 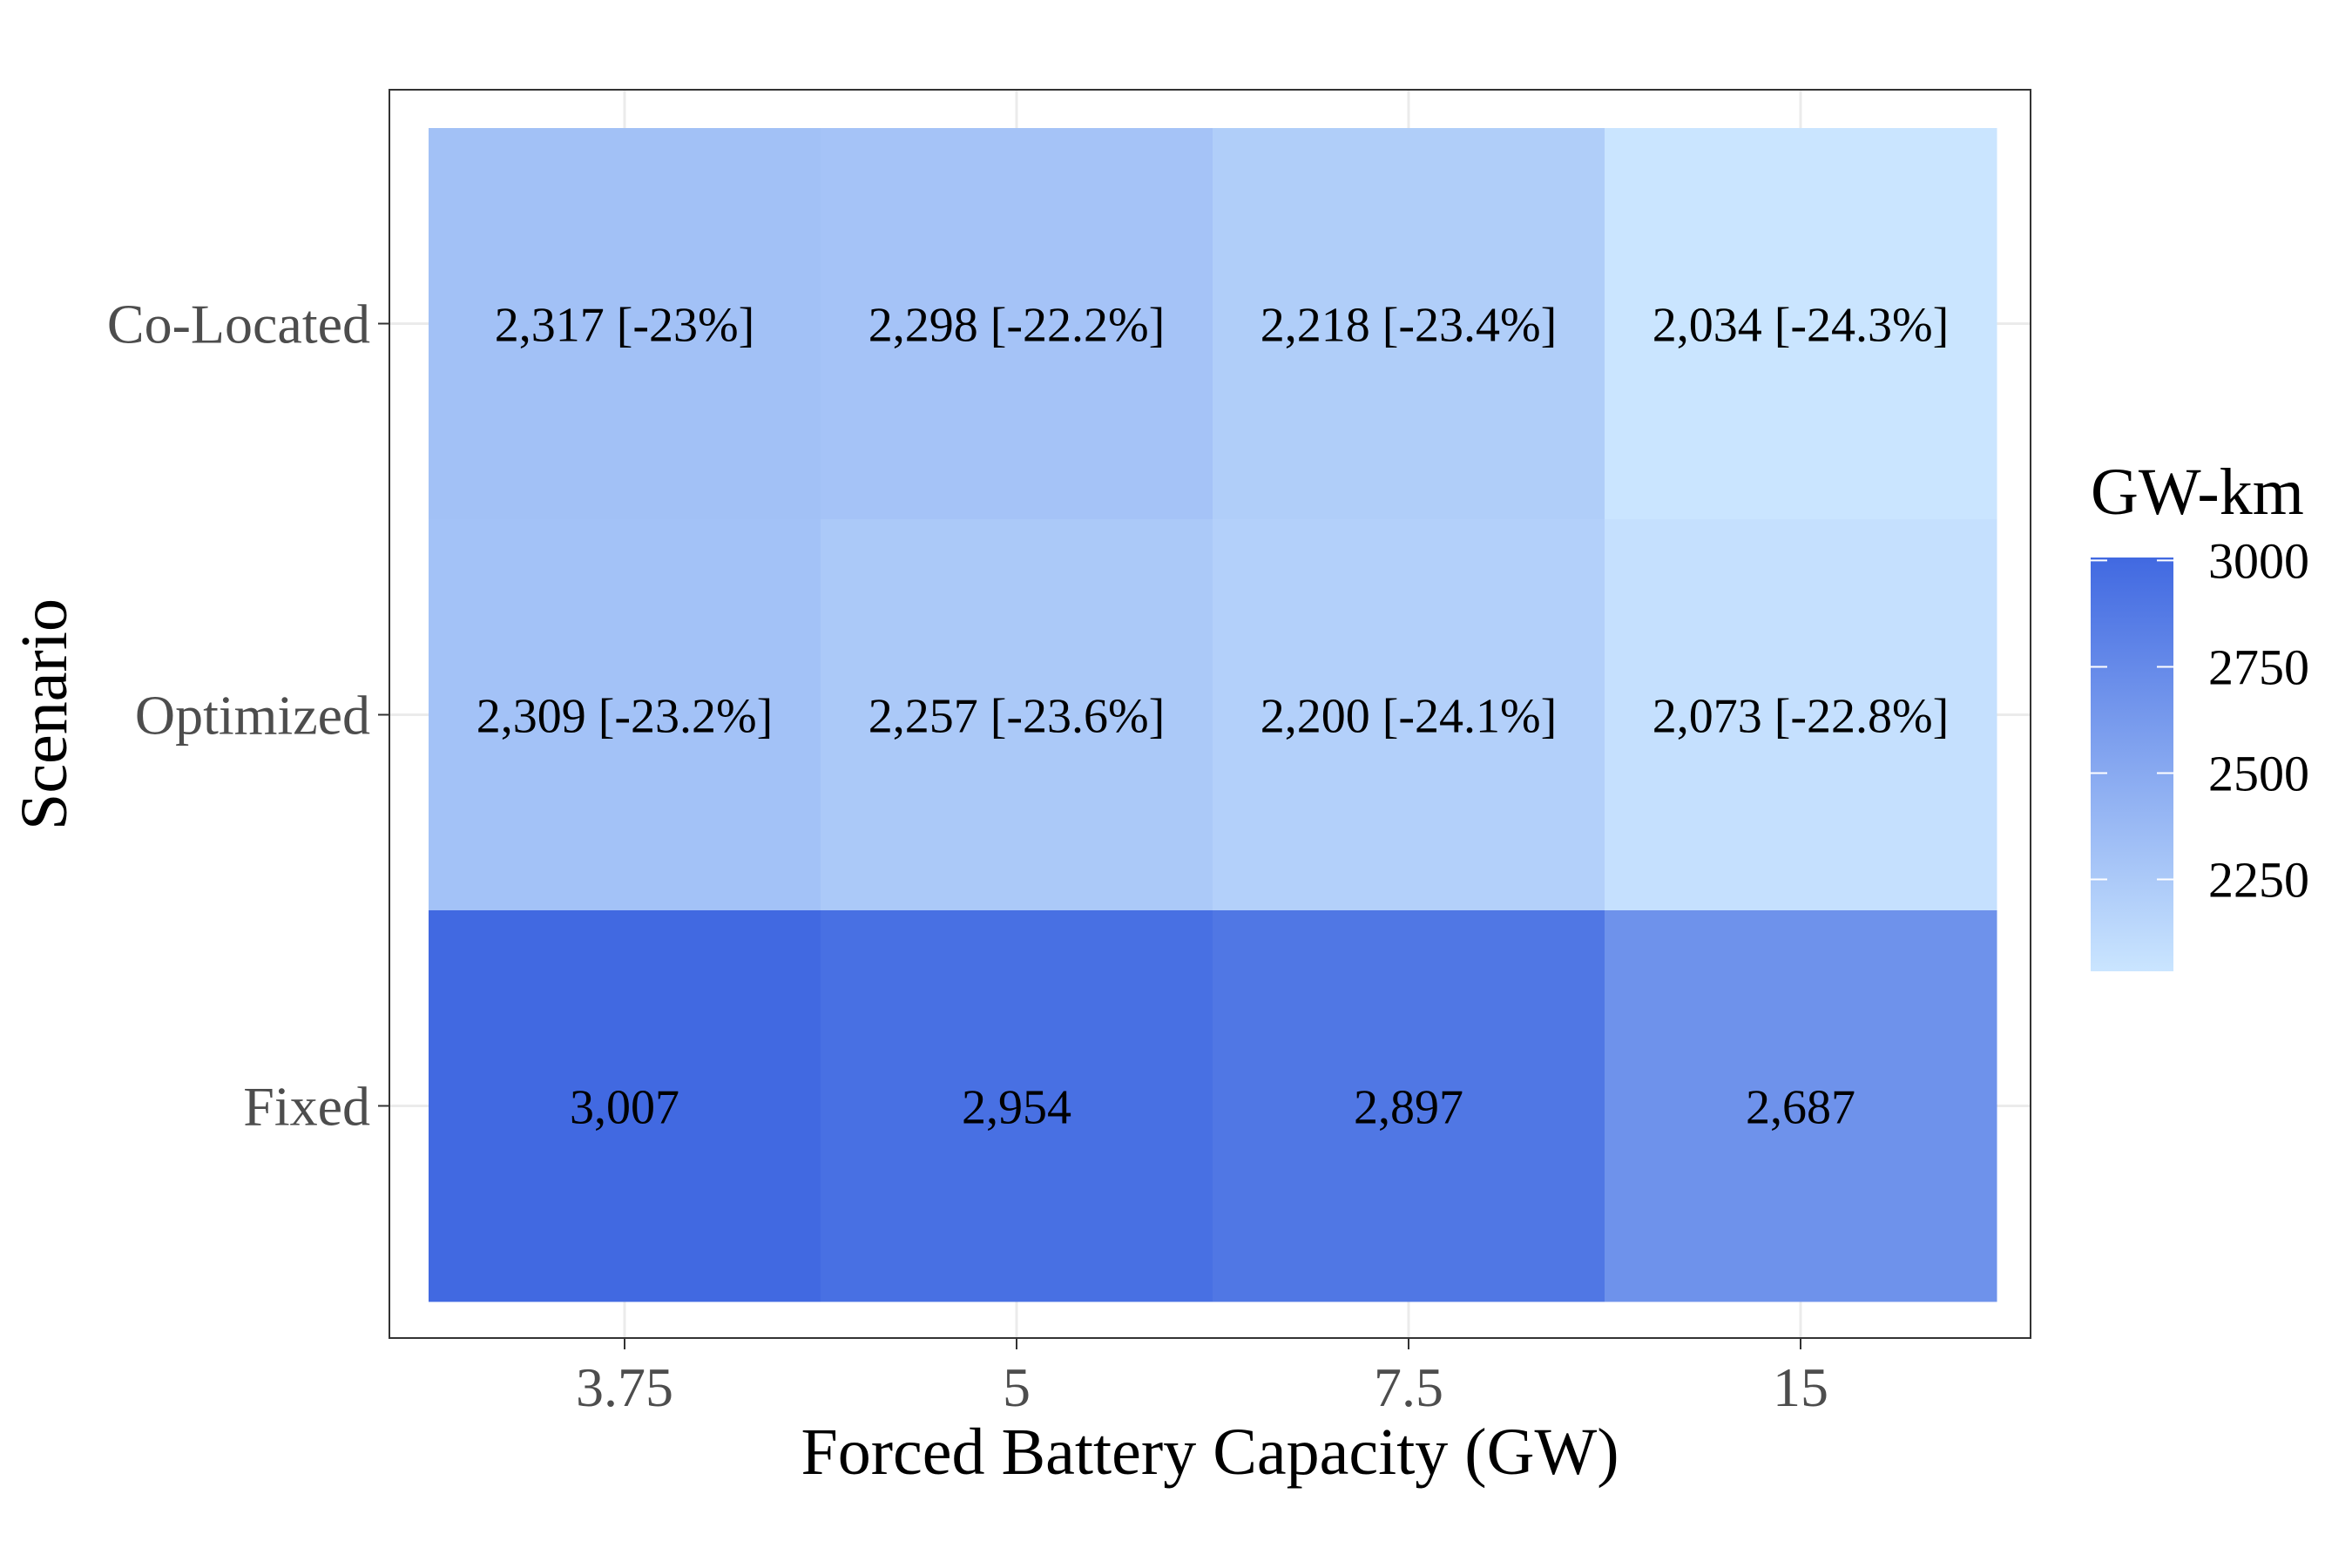 What do you see at coordinates (2259, 880) in the screenshot?
I see `legend-tick-label: 2250` at bounding box center [2259, 880].